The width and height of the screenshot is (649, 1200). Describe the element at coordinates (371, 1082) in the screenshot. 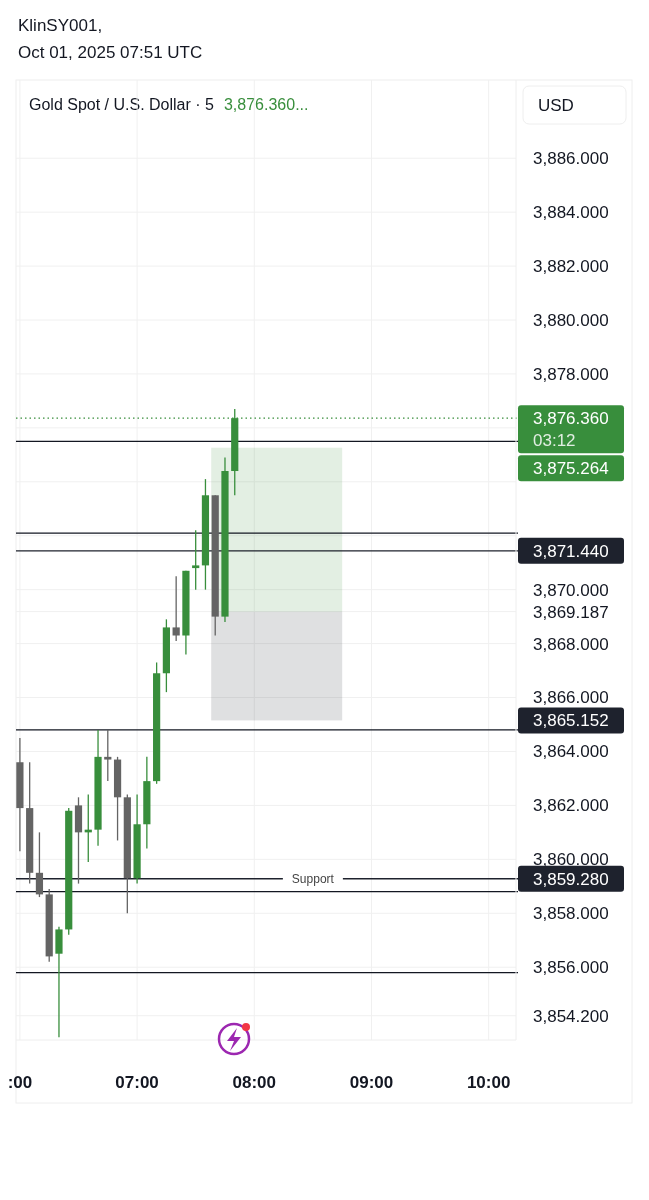

I see `x-tick-label: 09:00` at that location.